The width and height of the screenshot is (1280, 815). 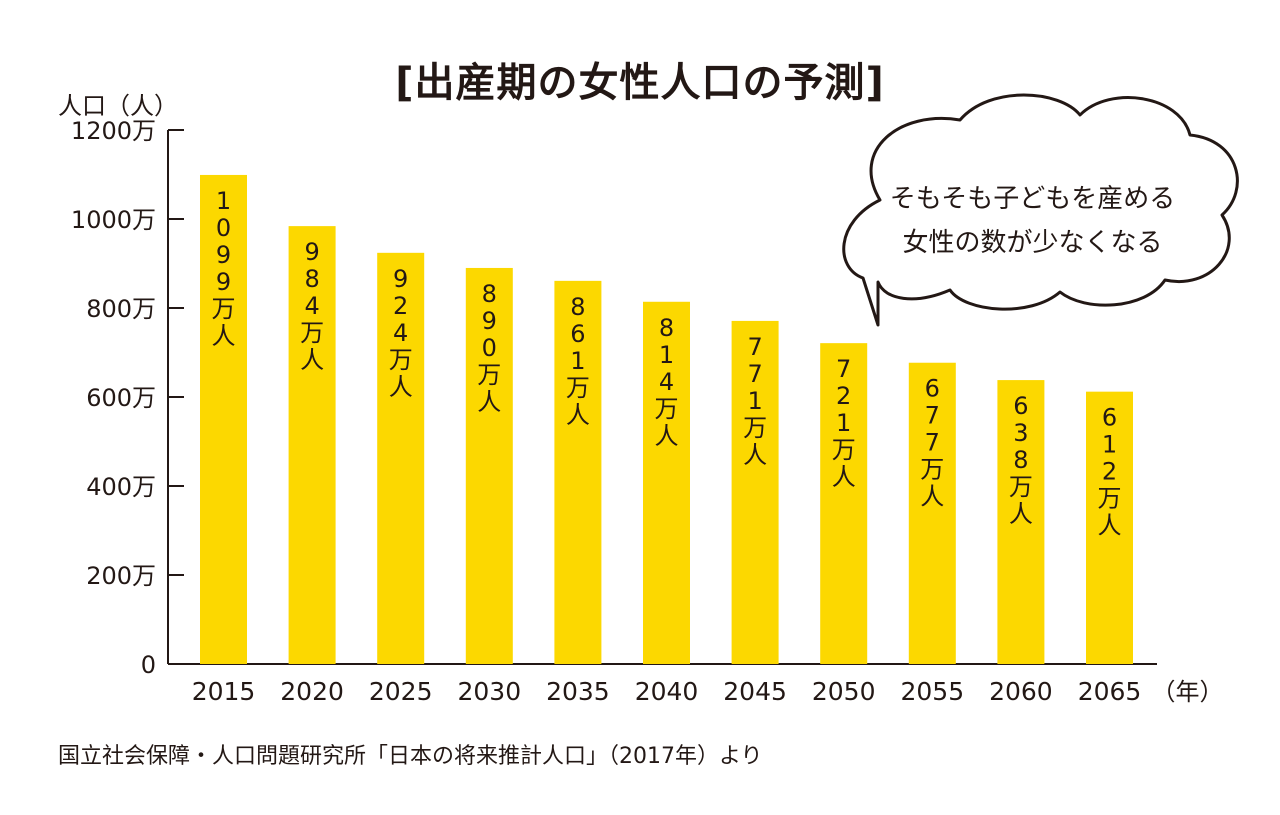 I want to click on svg-text: 3, so click(x=1020, y=433).